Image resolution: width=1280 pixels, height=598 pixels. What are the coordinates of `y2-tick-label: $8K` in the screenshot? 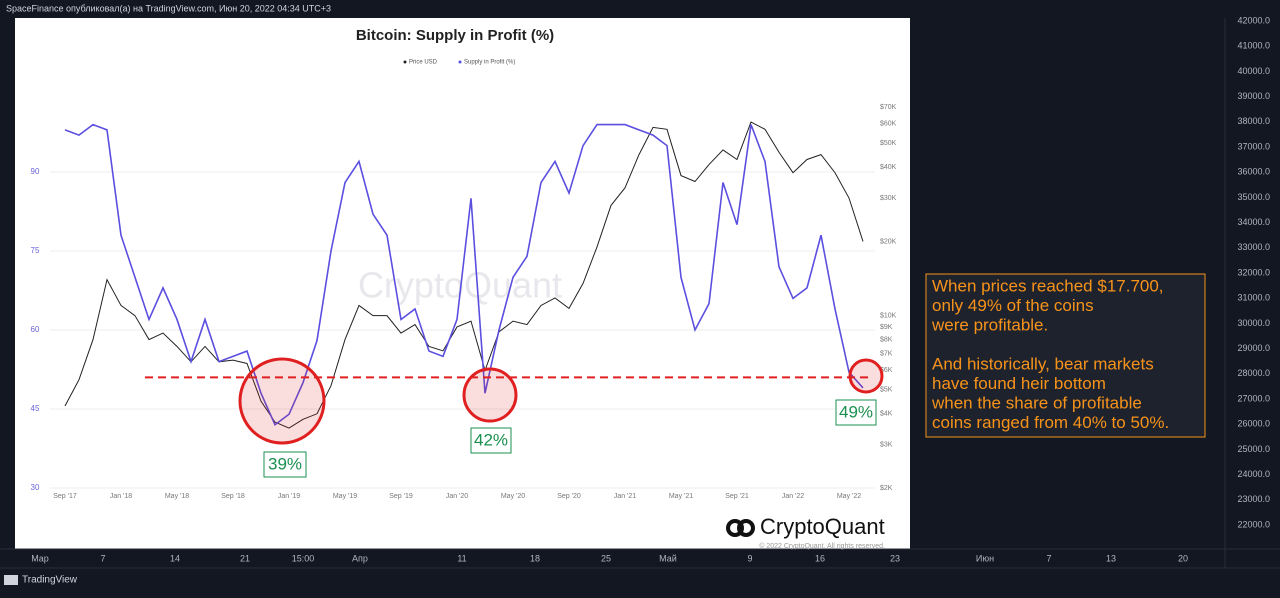 It's located at (886, 339).